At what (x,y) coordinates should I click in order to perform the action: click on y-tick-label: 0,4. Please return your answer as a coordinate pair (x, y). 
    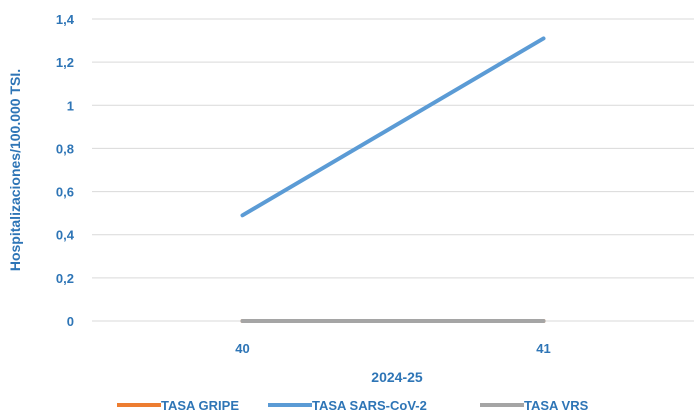
    Looking at the image, I should click on (65, 235).